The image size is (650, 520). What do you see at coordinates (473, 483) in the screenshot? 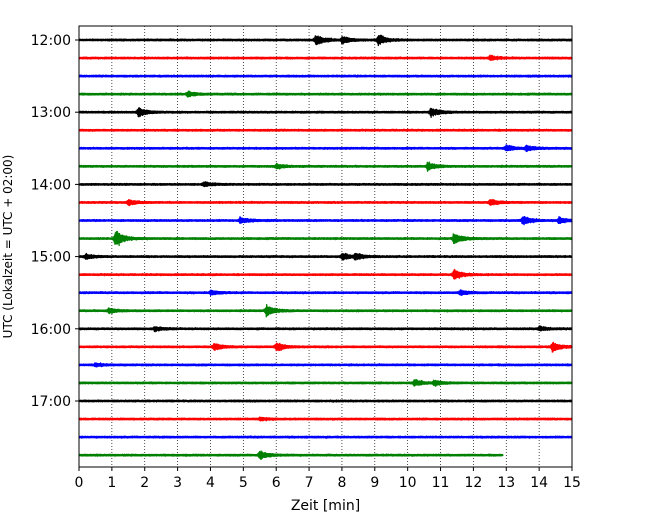
I see `x-tick-label-12: 12` at bounding box center [473, 483].